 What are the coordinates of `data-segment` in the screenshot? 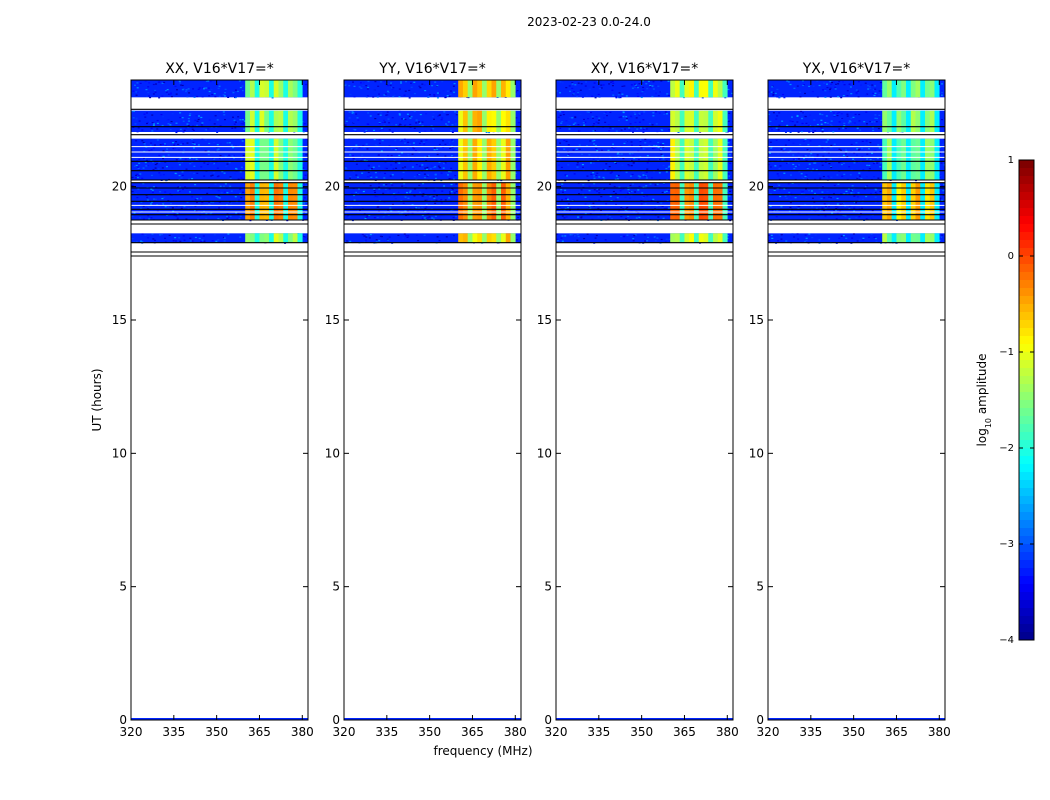 It's located at (644, 238).